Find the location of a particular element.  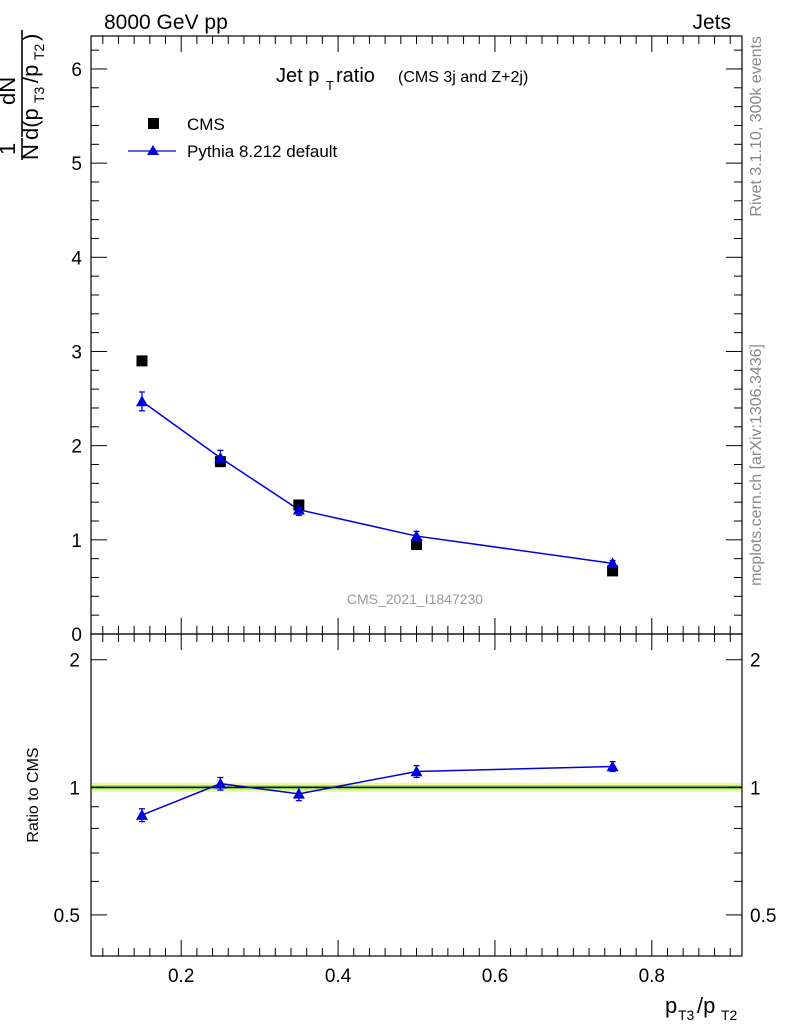

y-tick-label-ratio-right: 0.5 is located at coordinates (763, 916).